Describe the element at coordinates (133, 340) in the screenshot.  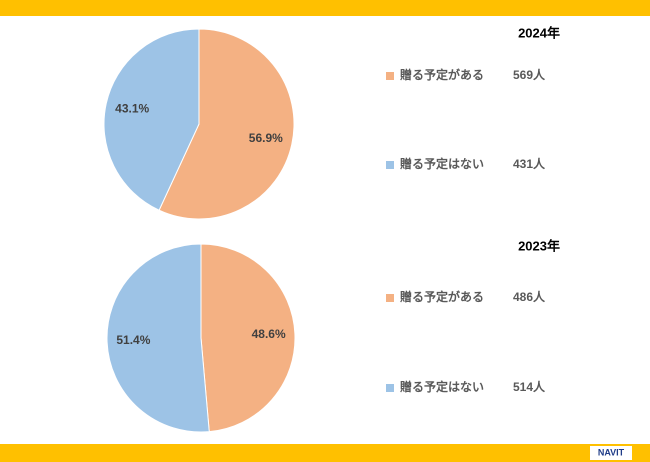
I see `data-label: 51.4%` at that location.